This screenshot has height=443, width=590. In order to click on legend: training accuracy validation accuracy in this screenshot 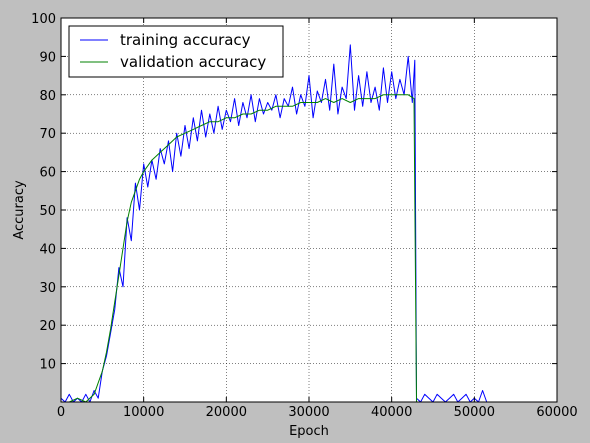, I will do `click(176, 51)`.